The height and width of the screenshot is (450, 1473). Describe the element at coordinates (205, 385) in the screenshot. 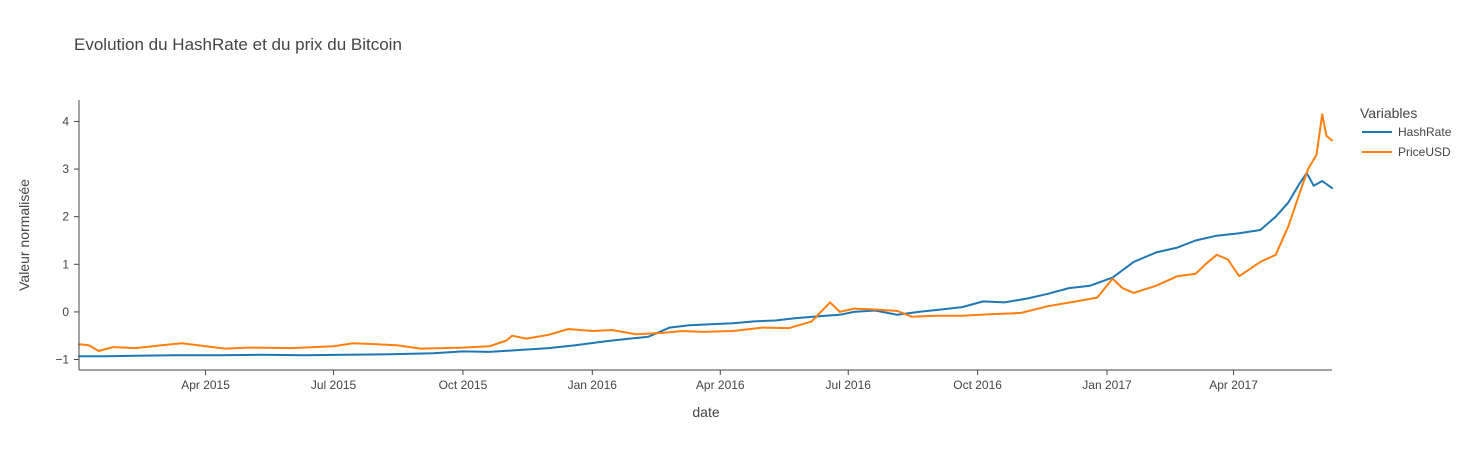

I see `x-tick-label: Apr 2015` at that location.